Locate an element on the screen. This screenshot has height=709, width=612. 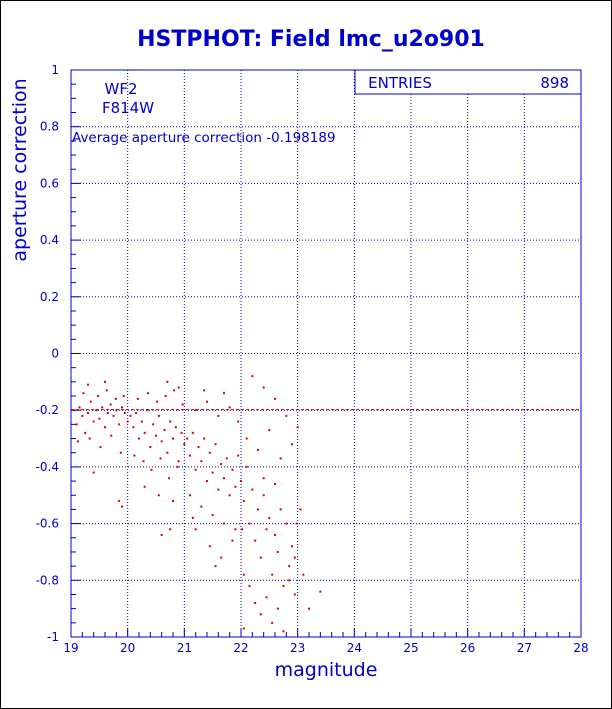
y-tick-label: -0.8 is located at coordinates (47, 580).